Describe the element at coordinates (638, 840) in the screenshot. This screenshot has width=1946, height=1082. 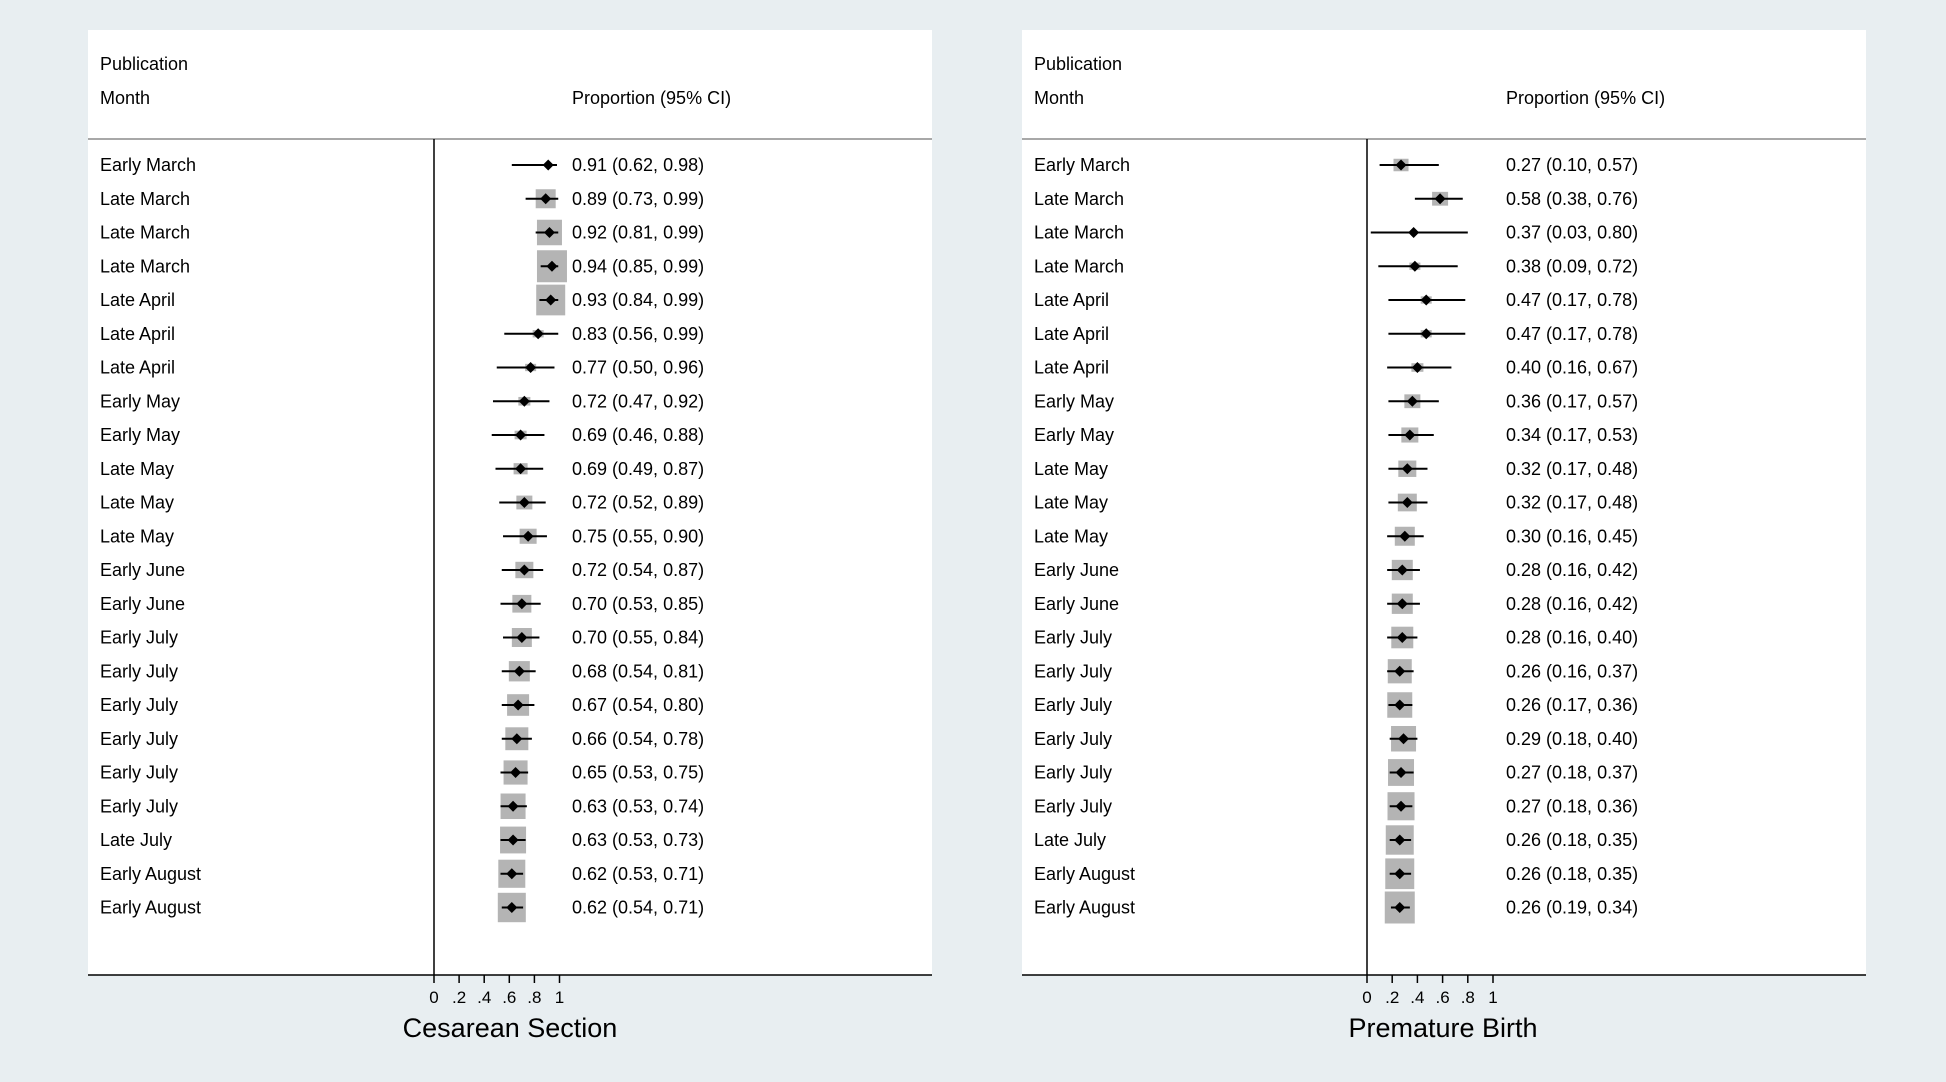
I see `estimate-text: 0.63 (0.53, 0.73)` at that location.